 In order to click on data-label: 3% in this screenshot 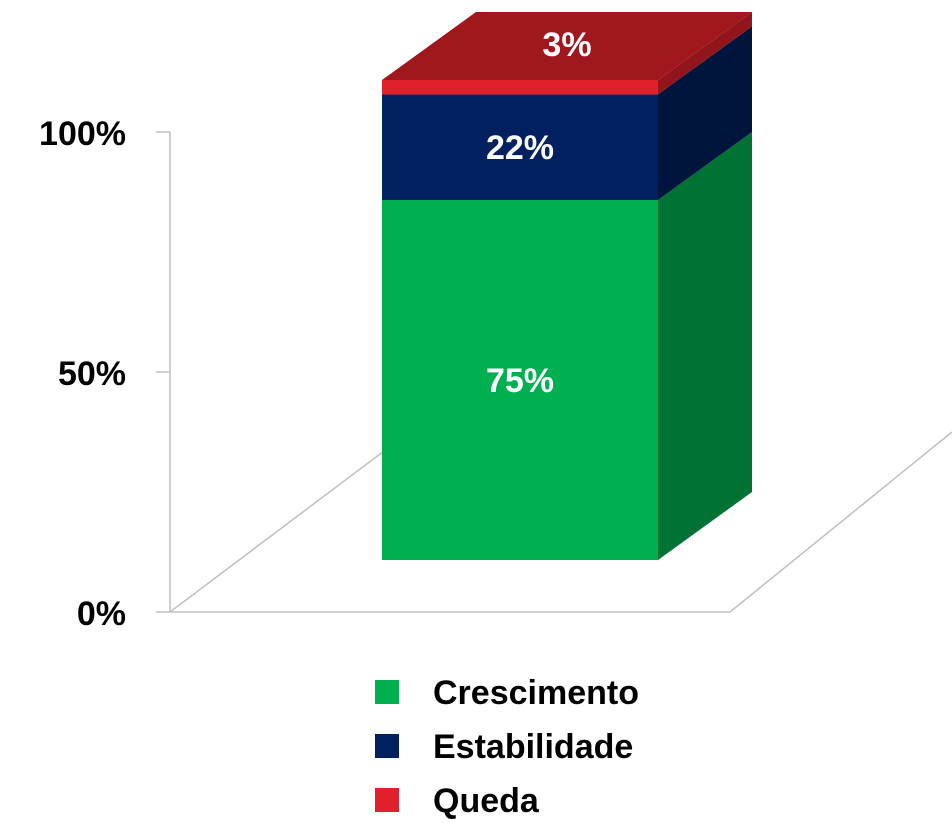, I will do `click(566, 45)`.